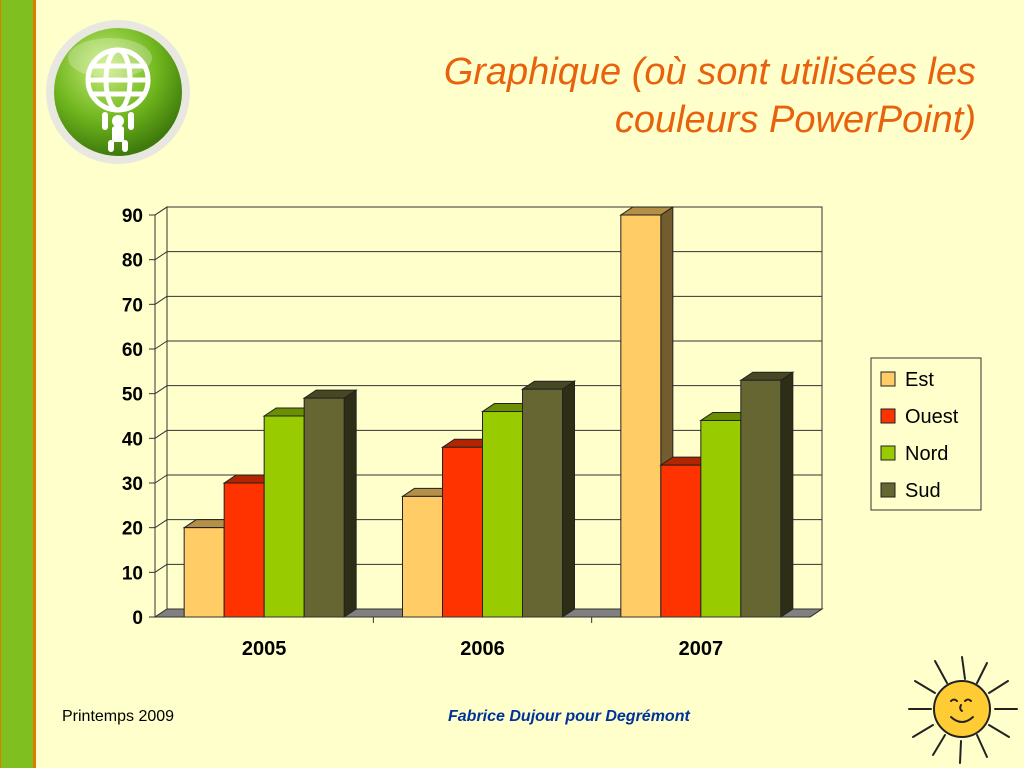 This screenshot has height=768, width=1024. Describe the element at coordinates (932, 417) in the screenshot. I see `legend-label: Ouest` at that location.